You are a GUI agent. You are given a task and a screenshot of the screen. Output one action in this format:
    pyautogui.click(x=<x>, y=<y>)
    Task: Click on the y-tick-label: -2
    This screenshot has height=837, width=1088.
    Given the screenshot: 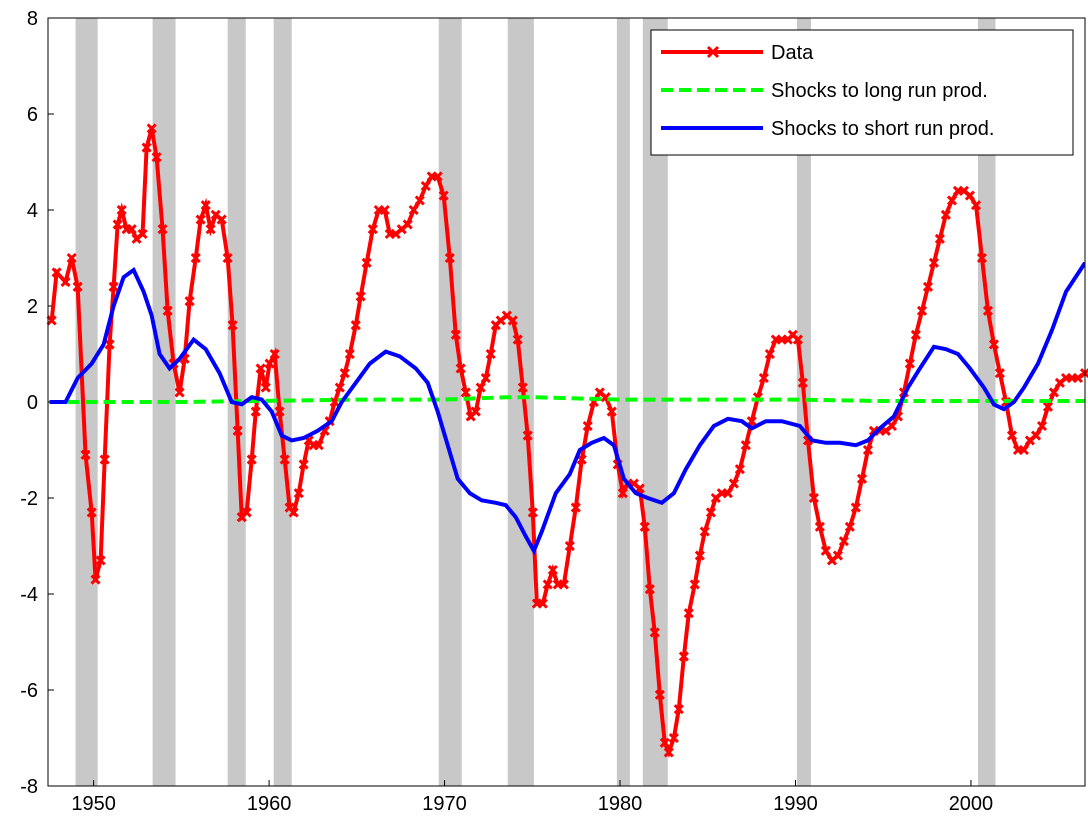 What is the action you would take?
    pyautogui.click(x=29, y=499)
    